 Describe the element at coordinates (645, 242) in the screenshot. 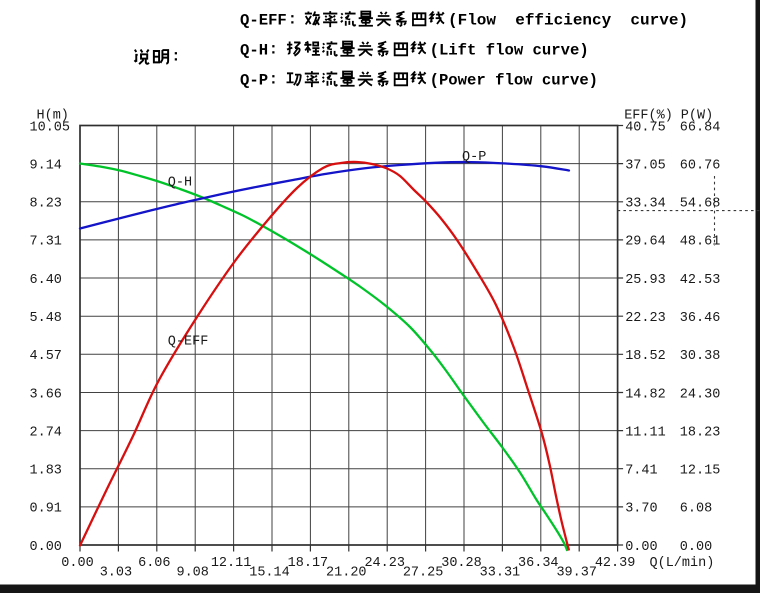

I see `svg-text: 29.64` at that location.